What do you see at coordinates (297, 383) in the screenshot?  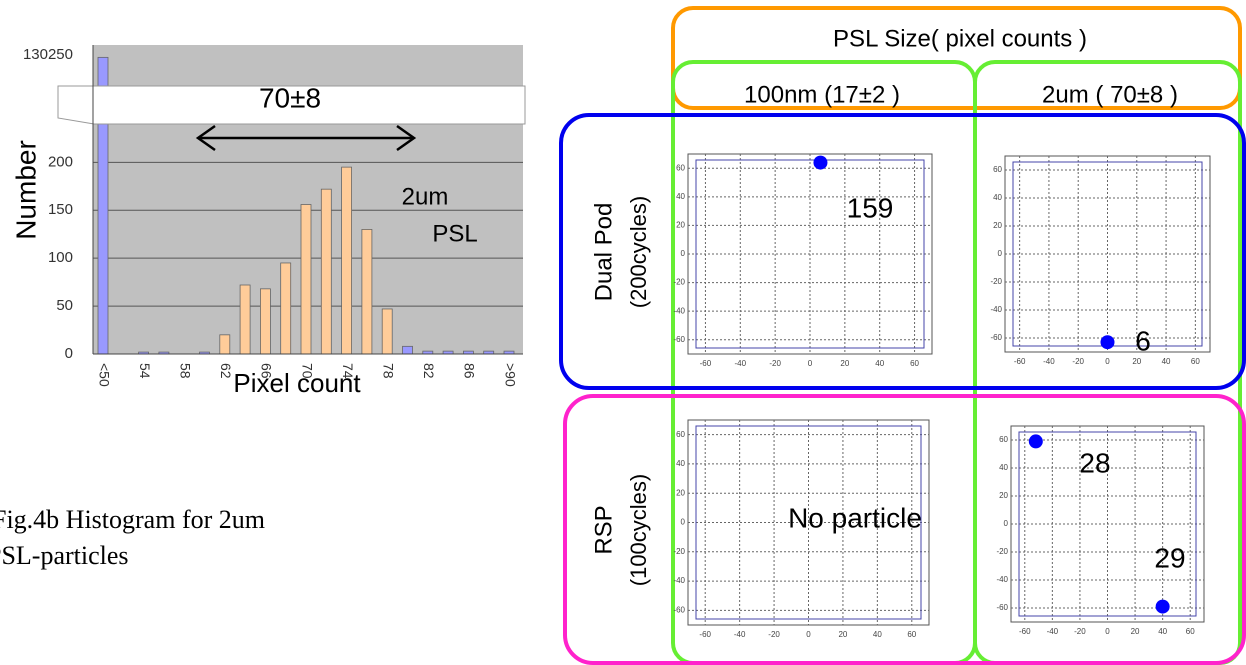 I see `x-axis-label: Pixel count` at bounding box center [297, 383].